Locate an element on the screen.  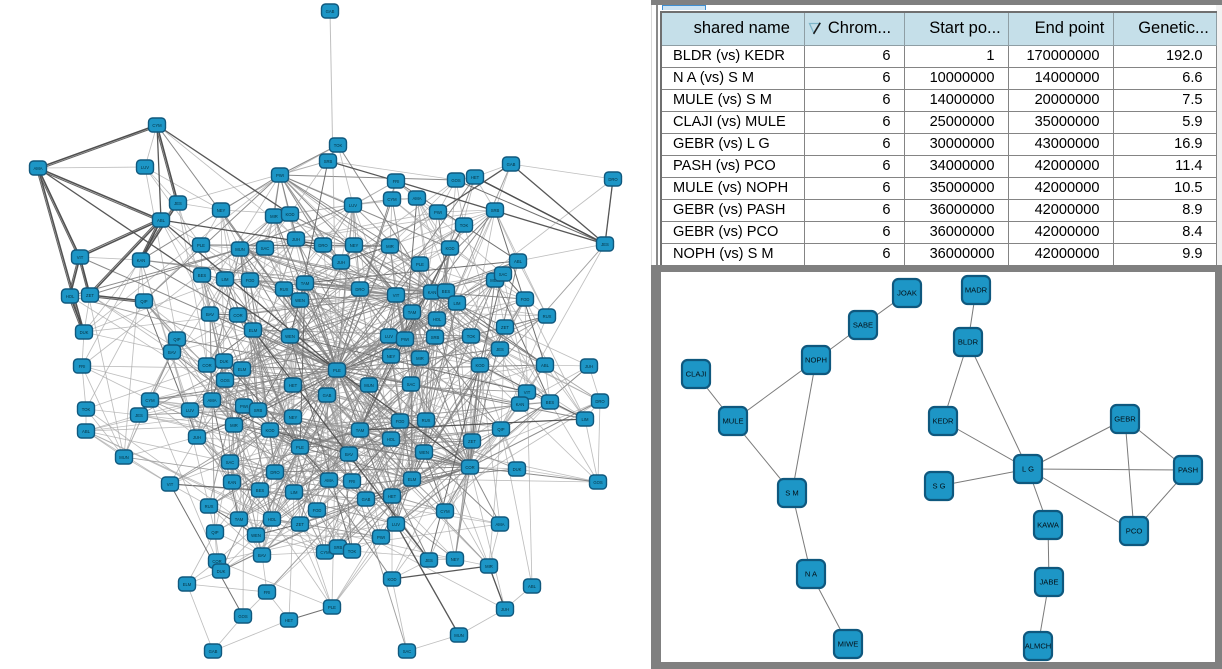
svg-text: L G is located at coordinates (1028, 469).